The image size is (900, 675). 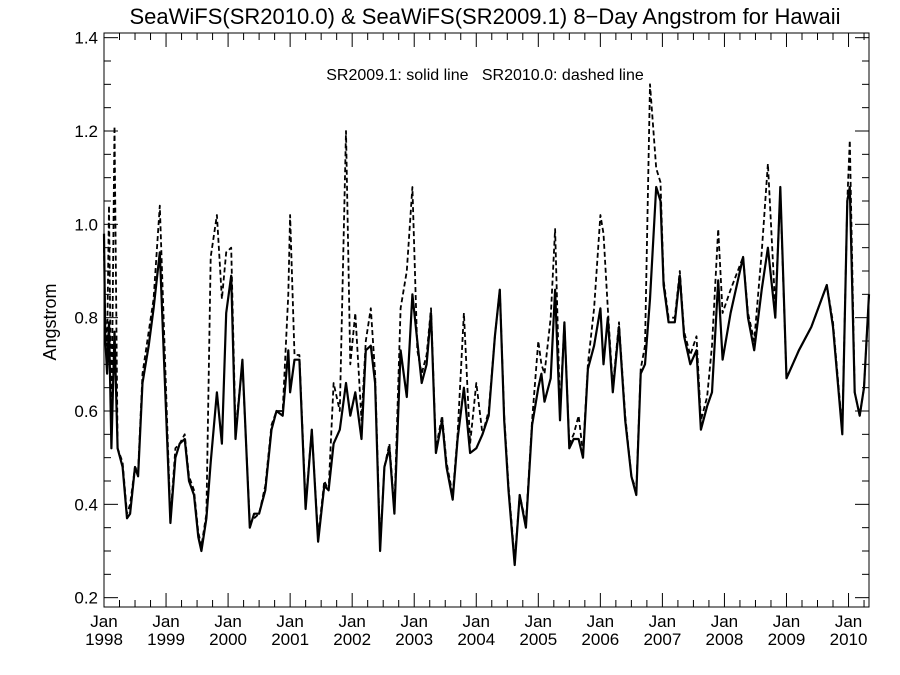 What do you see at coordinates (86, 131) in the screenshot?
I see `y-tick-label: 1.2` at bounding box center [86, 131].